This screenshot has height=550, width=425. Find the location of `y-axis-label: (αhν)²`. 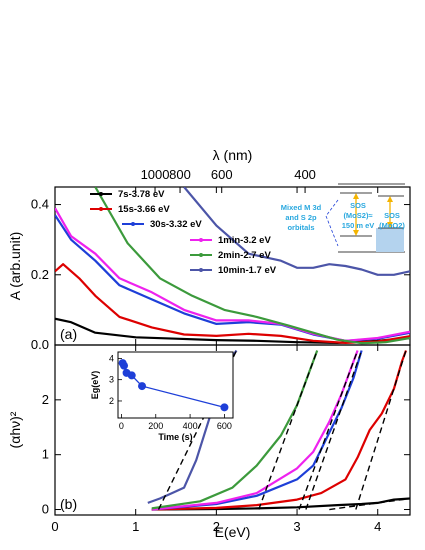

y-axis-label: (αhν)² is located at coordinates (15, 429).